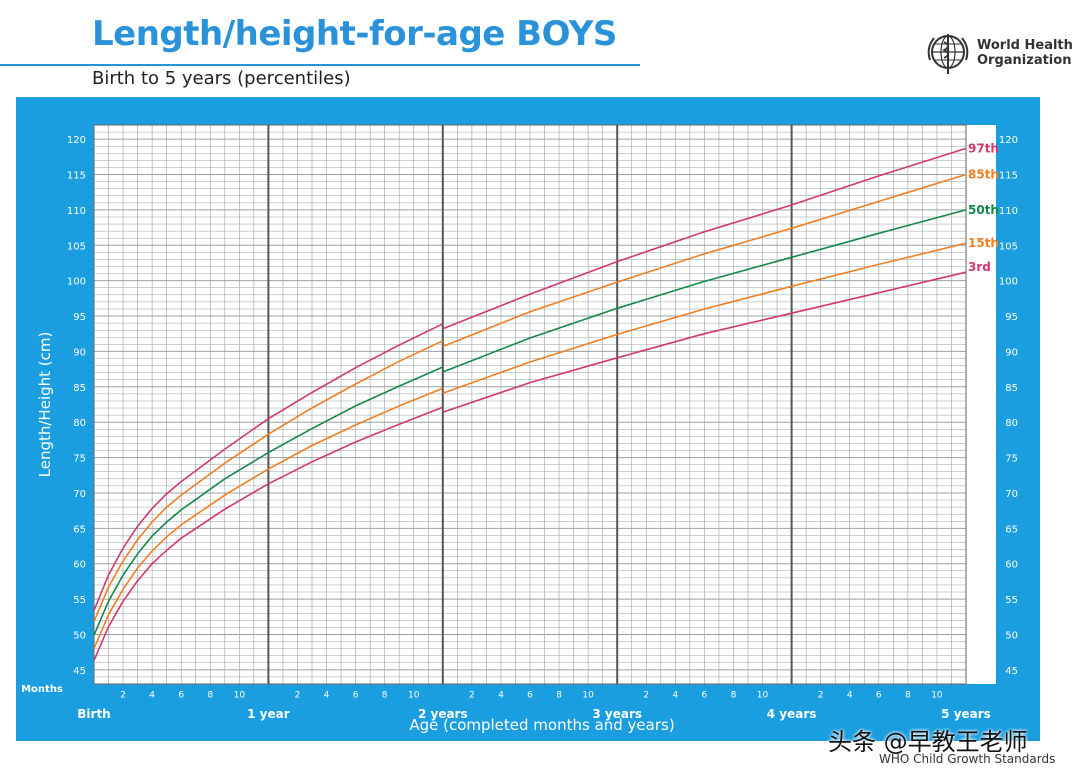 Image resolution: width=1080 pixels, height=775 pixels. I want to click on year-tick-label: Birth, so click(93, 714).